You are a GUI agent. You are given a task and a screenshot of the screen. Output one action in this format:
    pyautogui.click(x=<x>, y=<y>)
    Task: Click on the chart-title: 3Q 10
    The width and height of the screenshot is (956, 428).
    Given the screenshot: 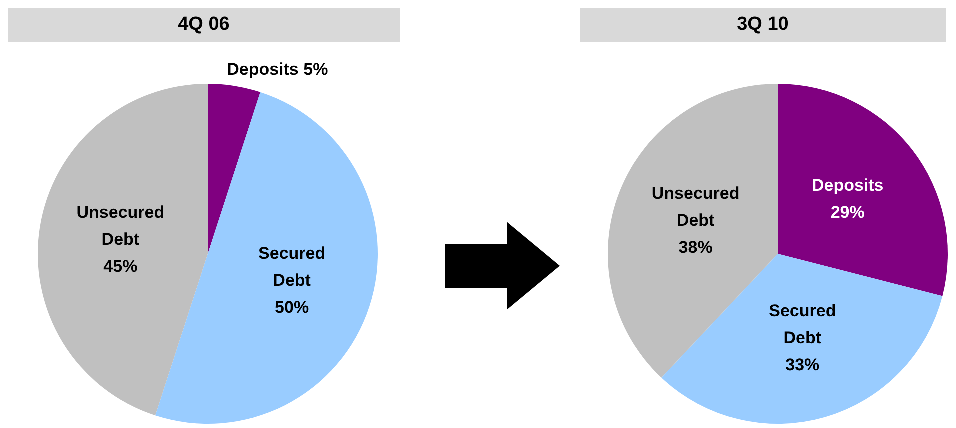 What is the action you would take?
    pyautogui.click(x=763, y=25)
    